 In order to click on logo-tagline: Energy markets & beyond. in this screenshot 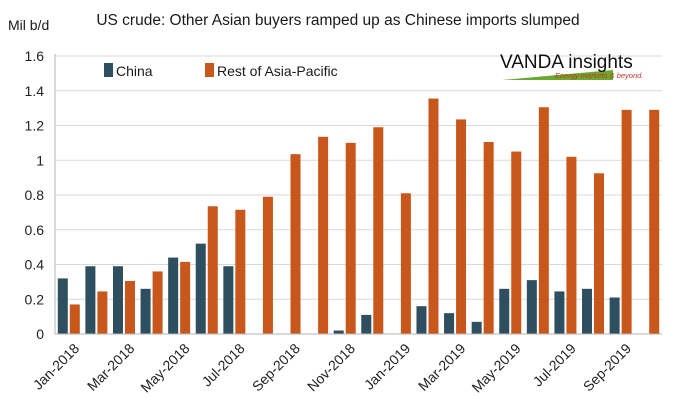, I will do `click(599, 75)`.